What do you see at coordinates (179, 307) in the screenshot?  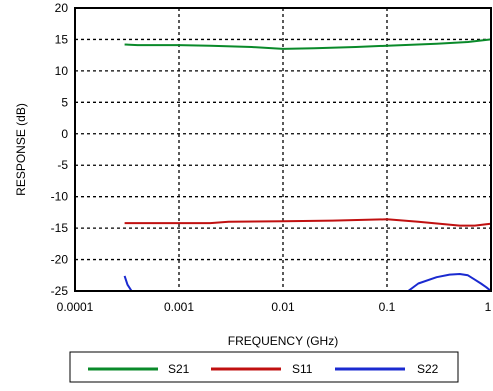 I see `x-tick-label: 0.001` at bounding box center [179, 307].